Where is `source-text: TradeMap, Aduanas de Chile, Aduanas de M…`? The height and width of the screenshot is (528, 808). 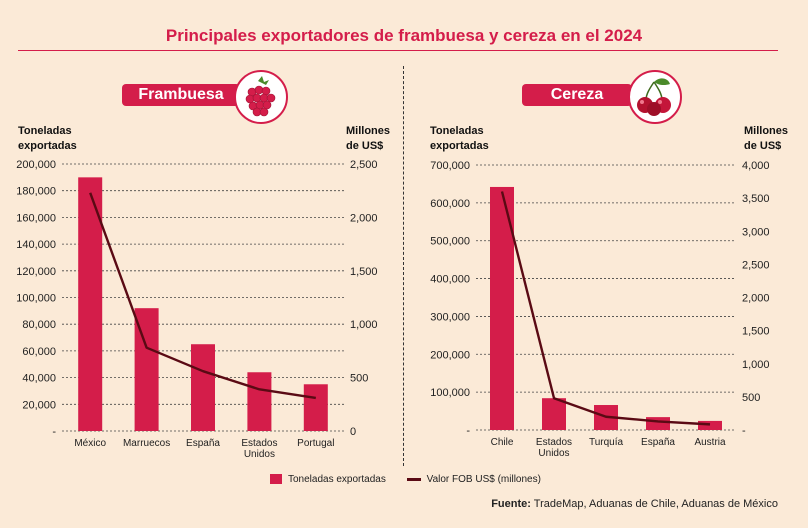
source-text: TradeMap, Aduanas de Chile, Aduanas de M… is located at coordinates (655, 504).